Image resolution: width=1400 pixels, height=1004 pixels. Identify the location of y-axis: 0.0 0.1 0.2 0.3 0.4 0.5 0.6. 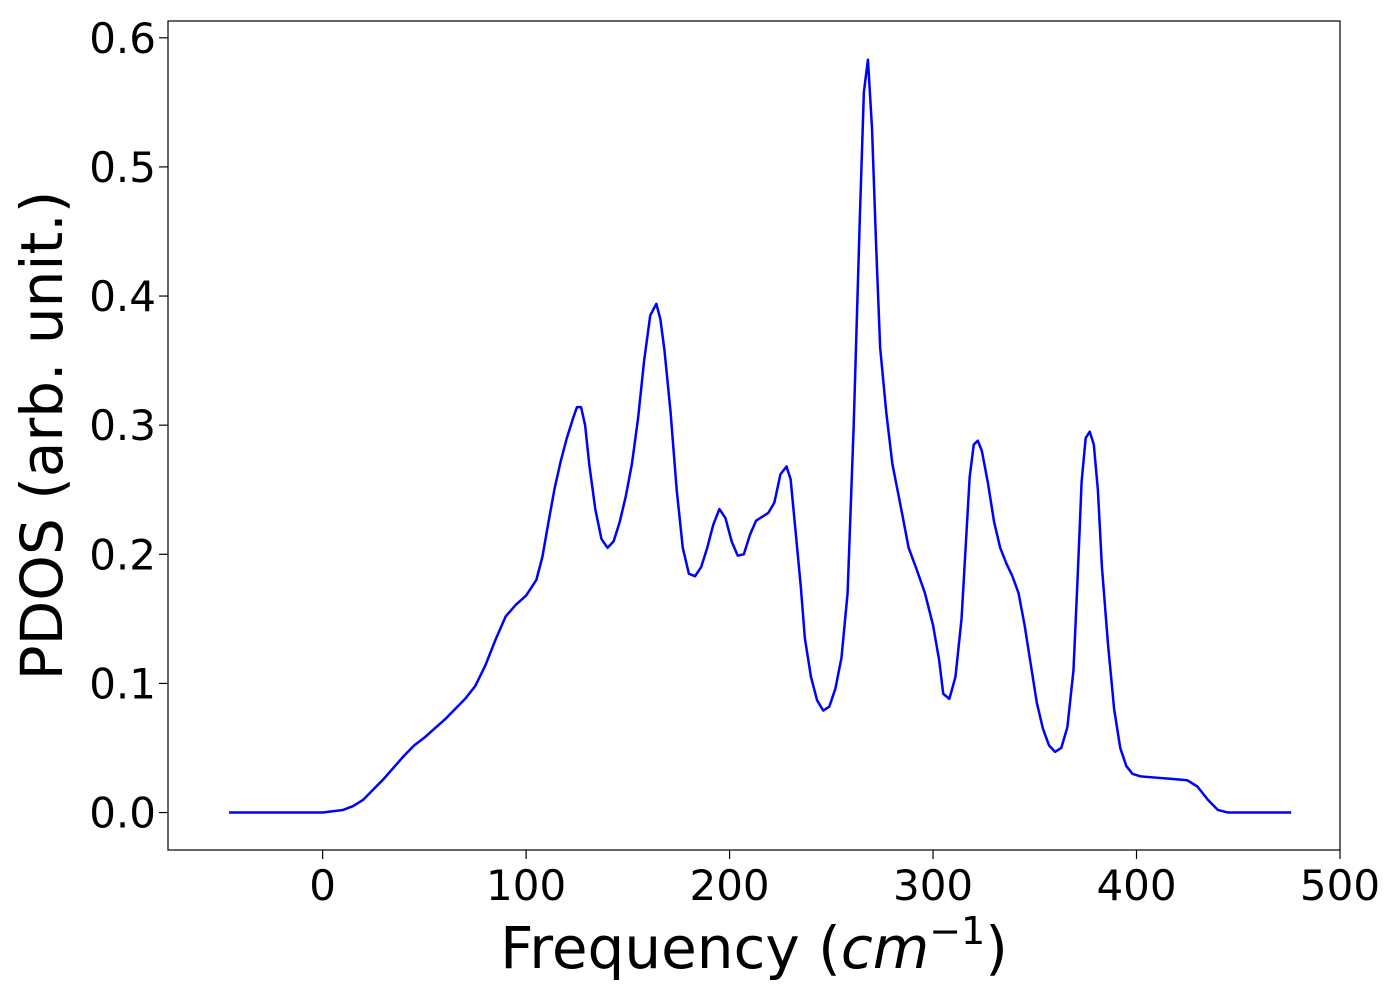
(128, 426).